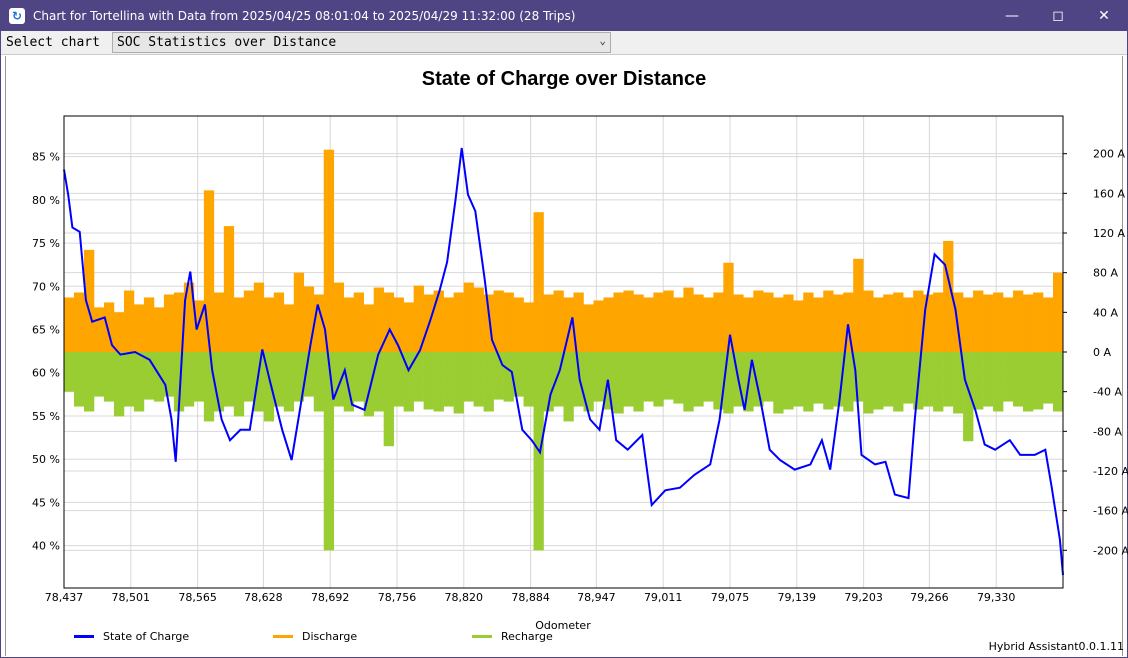 The image size is (1128, 658). Describe the element at coordinates (1012, 16) in the screenshot. I see `minimize-button: —` at that location.